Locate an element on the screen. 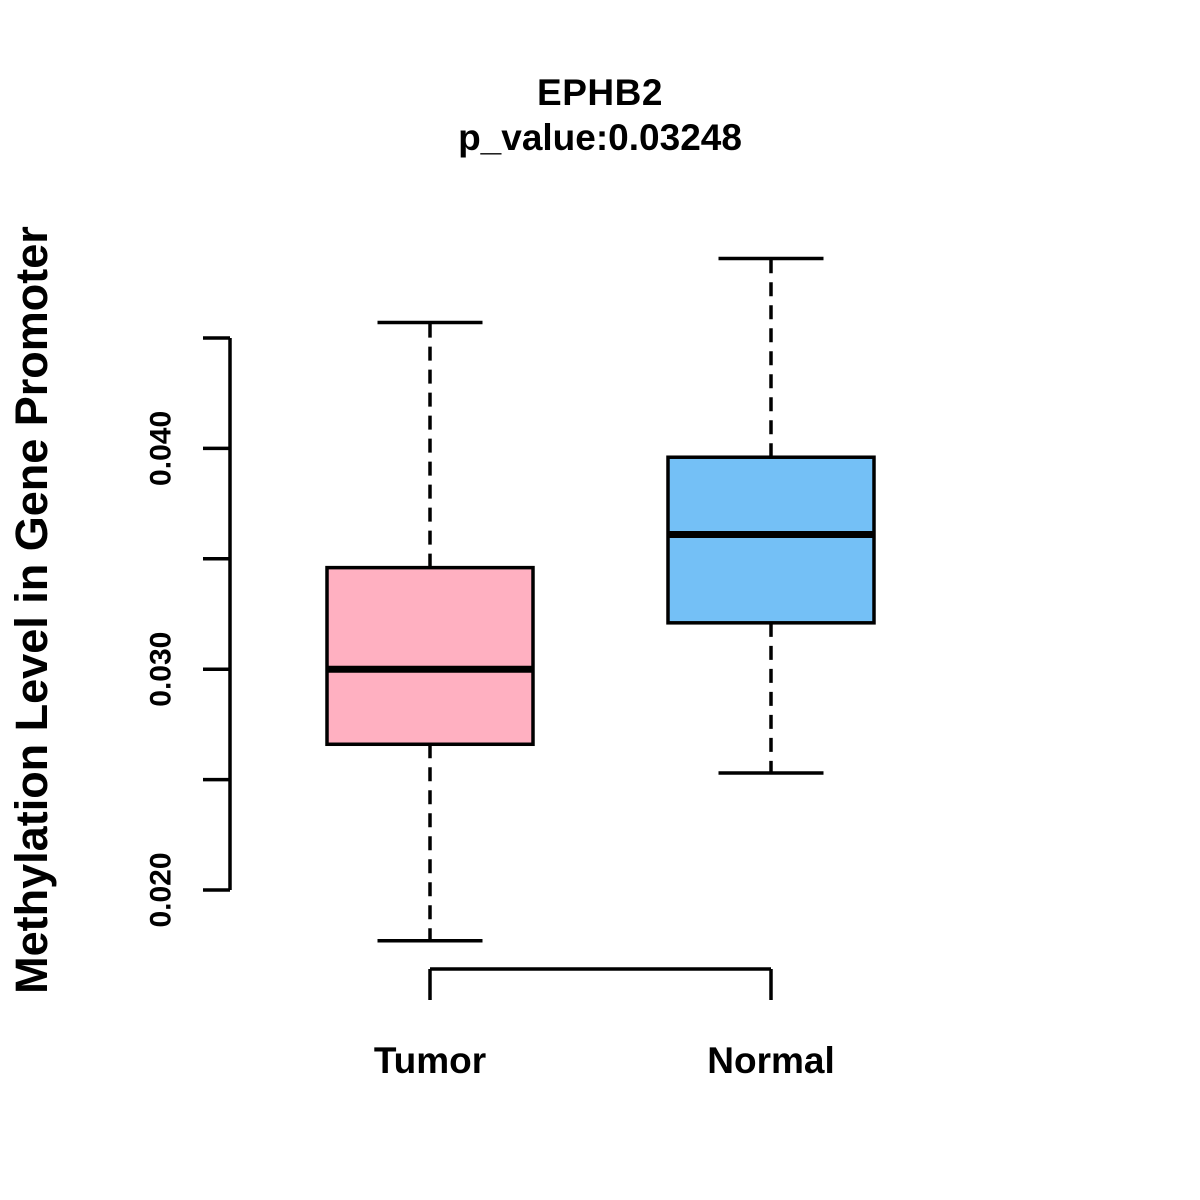  box-tumor is located at coordinates (430, 656).